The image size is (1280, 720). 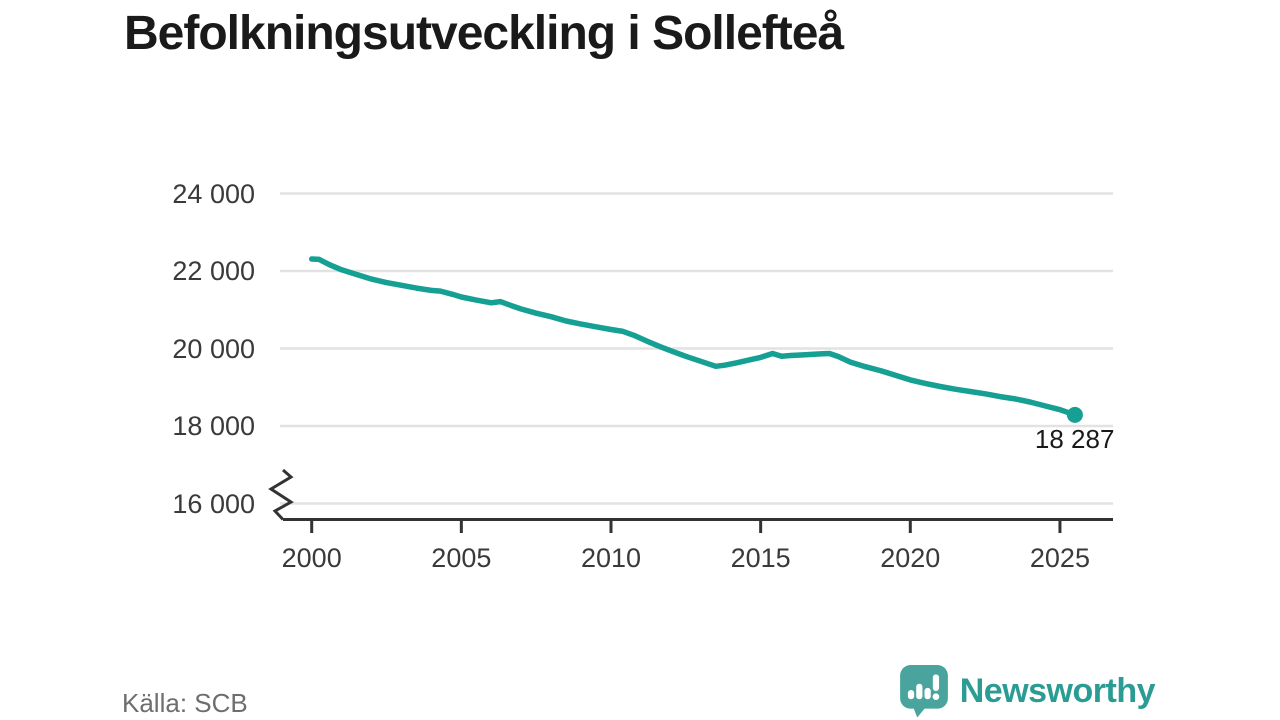 What do you see at coordinates (1059, 558) in the screenshot?
I see `x-tick-label: 2025` at bounding box center [1059, 558].